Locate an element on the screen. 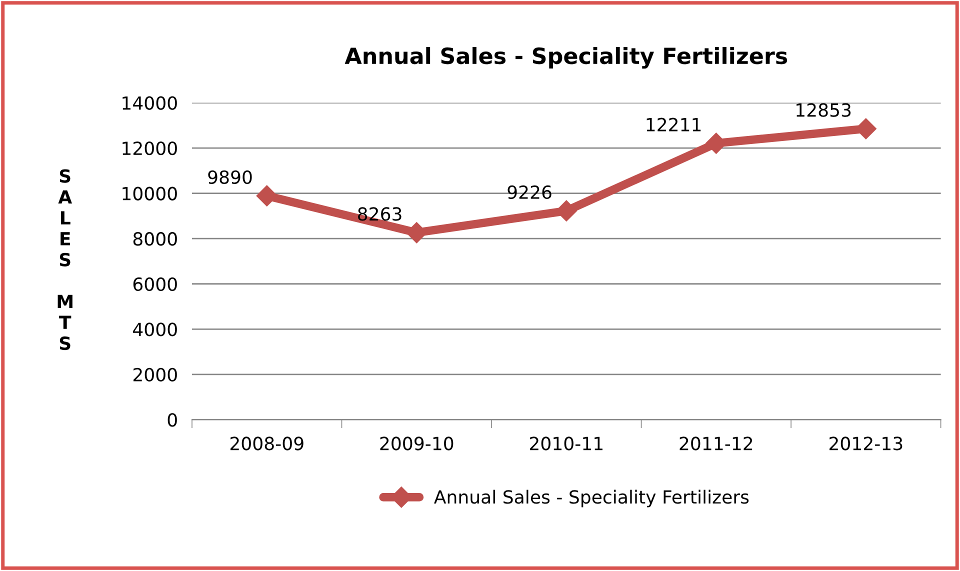  x-tick-label: 2012-13 is located at coordinates (866, 443).